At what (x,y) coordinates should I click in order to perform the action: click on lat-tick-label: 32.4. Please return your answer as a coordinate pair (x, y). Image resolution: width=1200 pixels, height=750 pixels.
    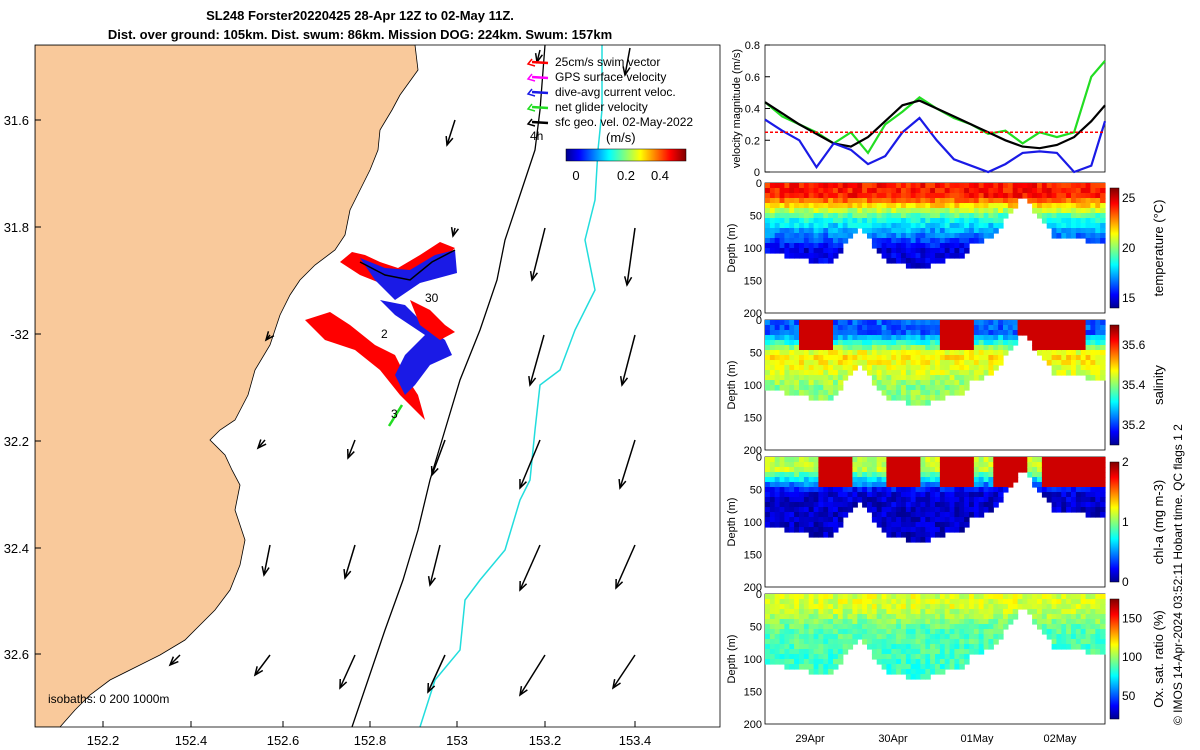
    Looking at the image, I should click on (16, 548).